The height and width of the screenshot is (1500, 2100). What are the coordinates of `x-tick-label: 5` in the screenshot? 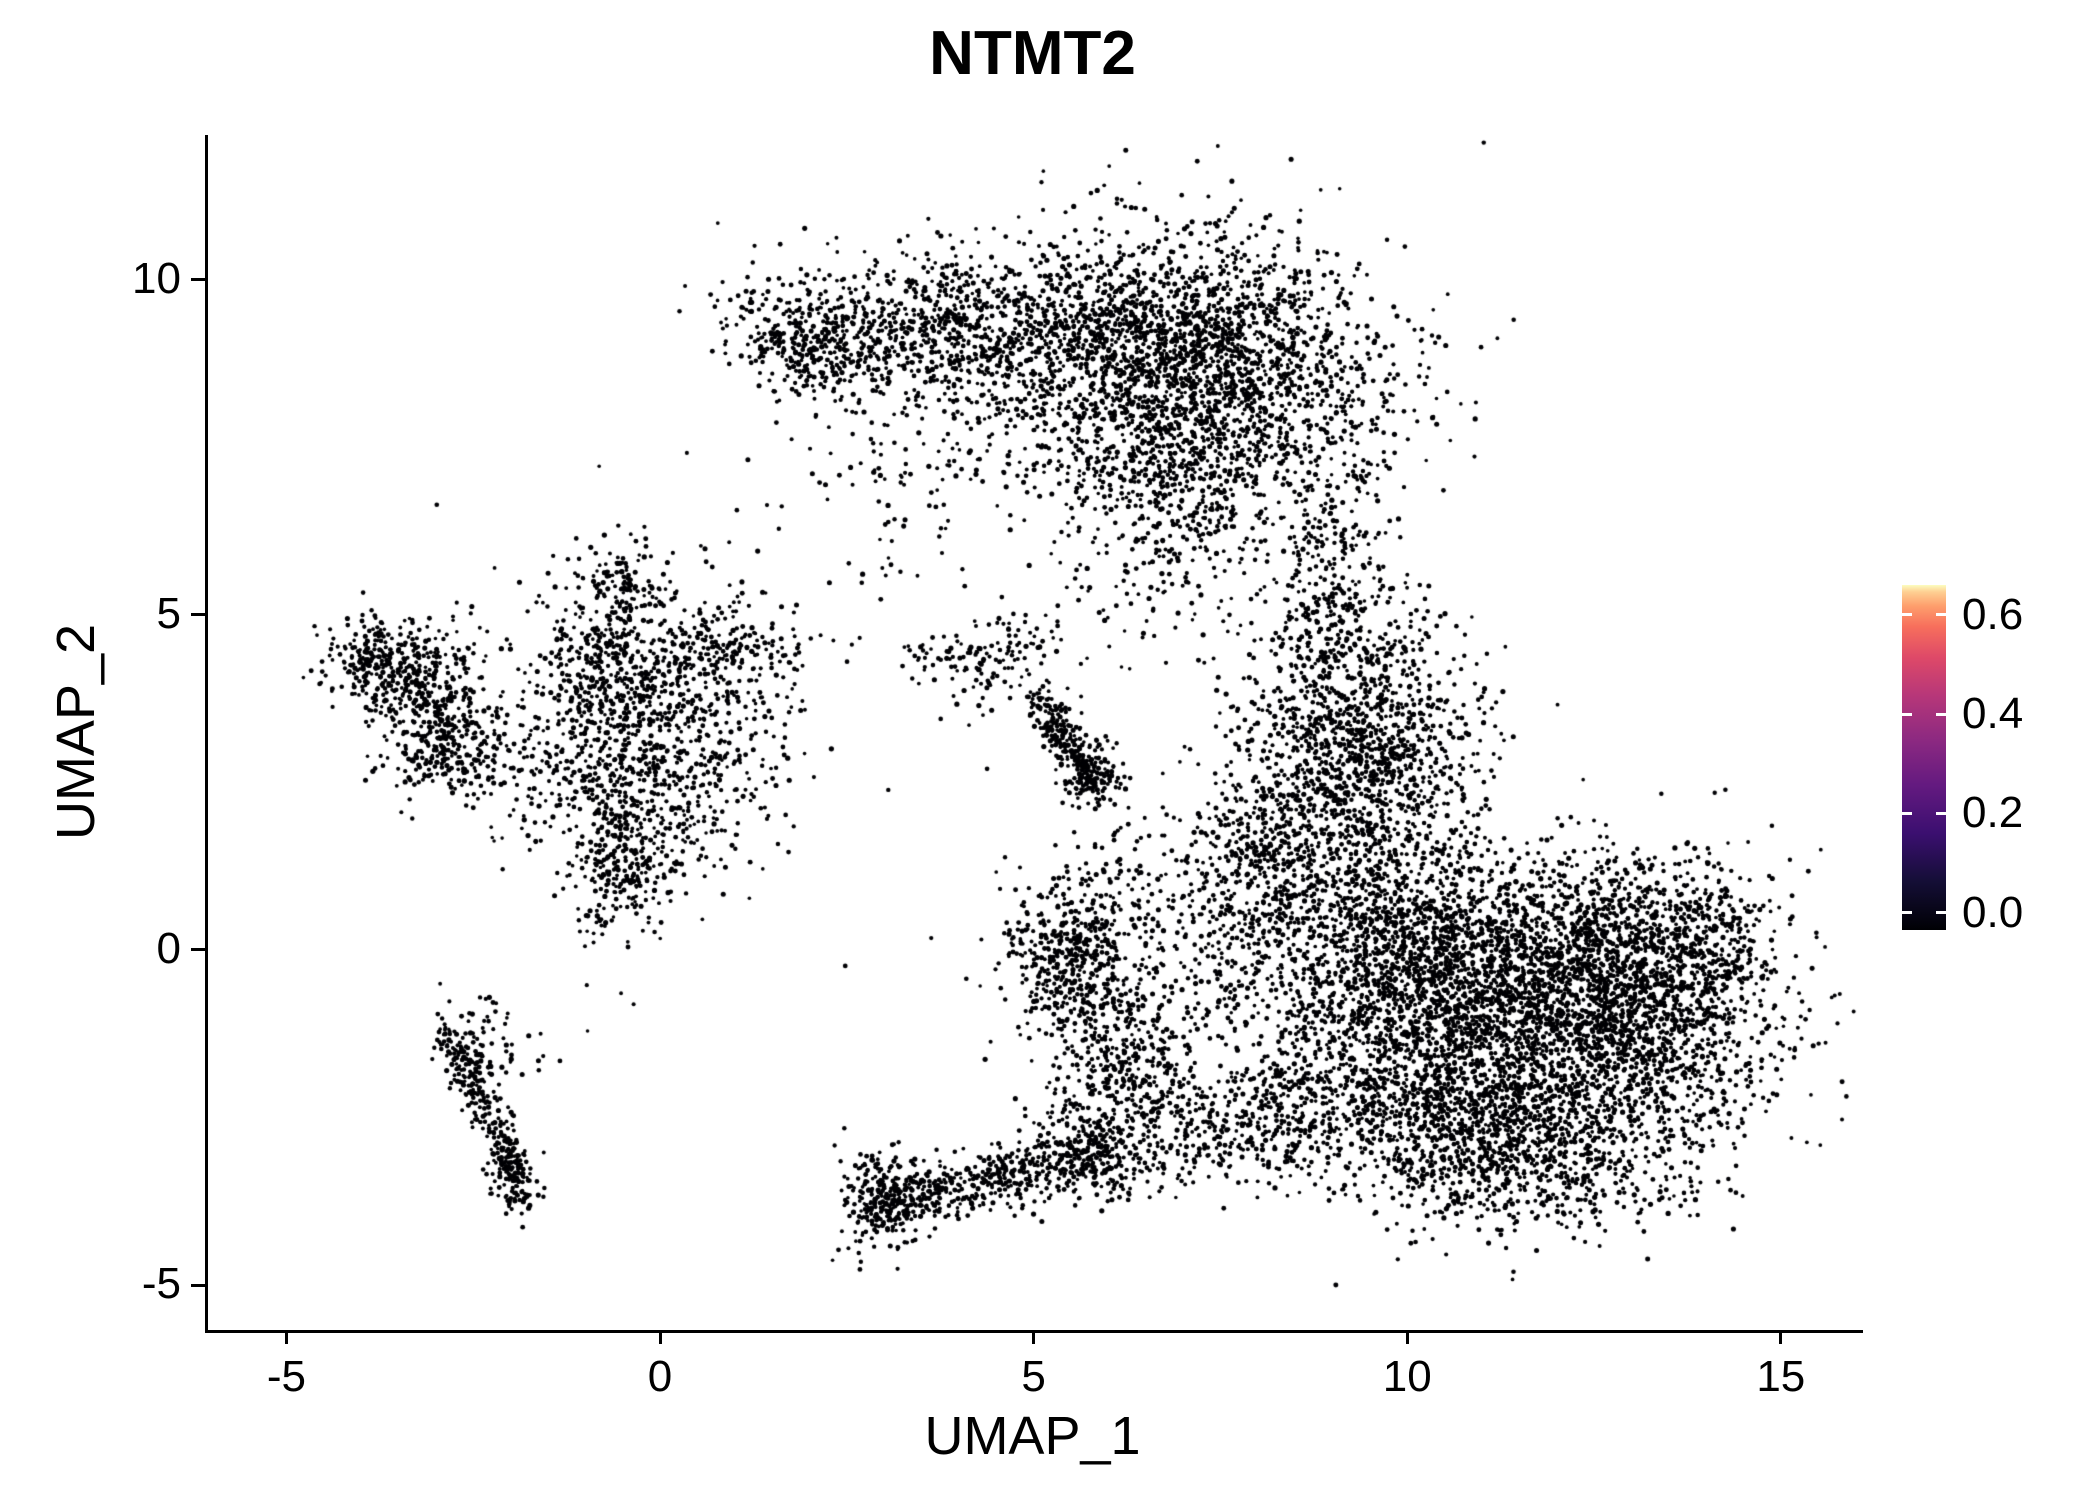 It's located at (1033, 1376).